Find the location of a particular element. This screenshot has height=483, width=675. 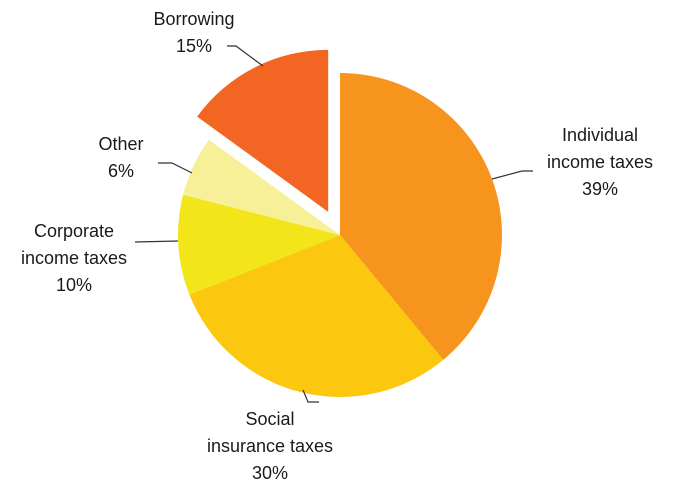

slice-label-0: Individual is located at coordinates (600, 135).